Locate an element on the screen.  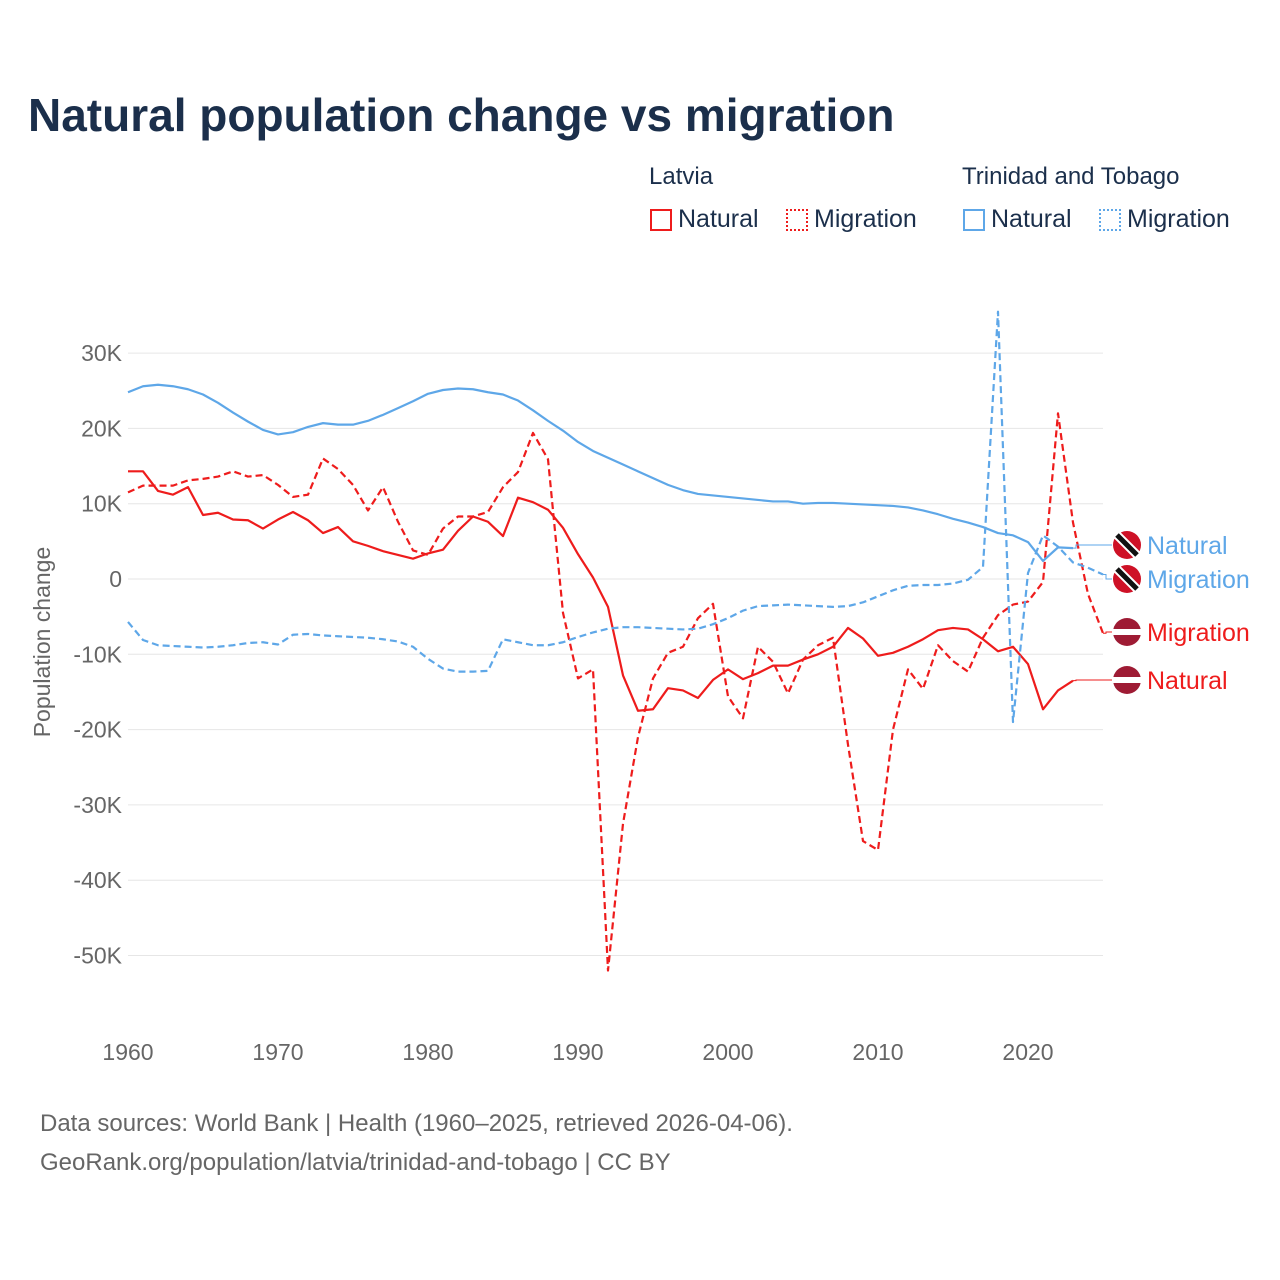
x-tick-label: 2010 is located at coordinates (877, 1052).